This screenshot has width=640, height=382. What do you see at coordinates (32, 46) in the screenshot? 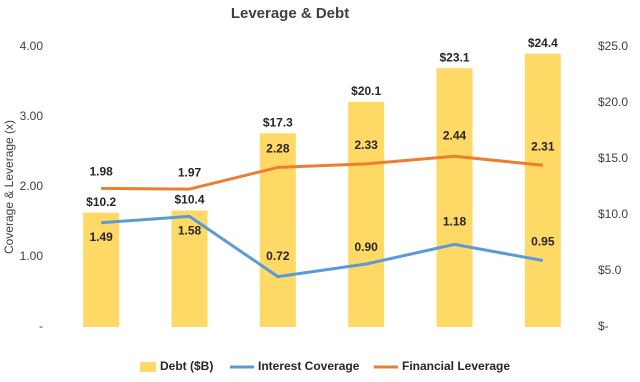
I see `y-tick-label: 4.00` at bounding box center [32, 46].